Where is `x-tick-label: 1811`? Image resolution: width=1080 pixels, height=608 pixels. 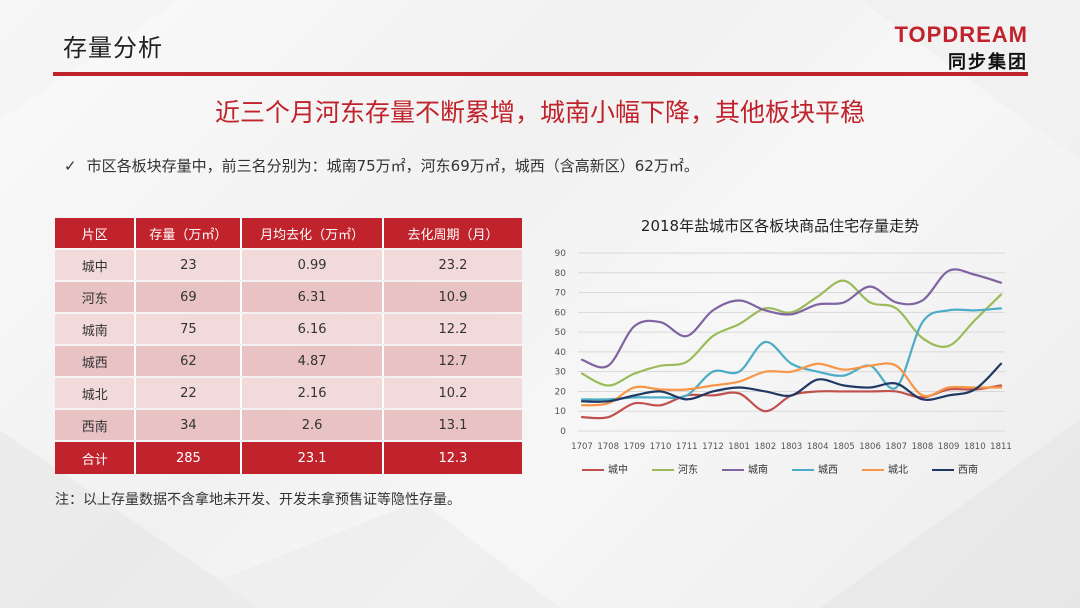 x-tick-label: 1811 is located at coordinates (1001, 447).